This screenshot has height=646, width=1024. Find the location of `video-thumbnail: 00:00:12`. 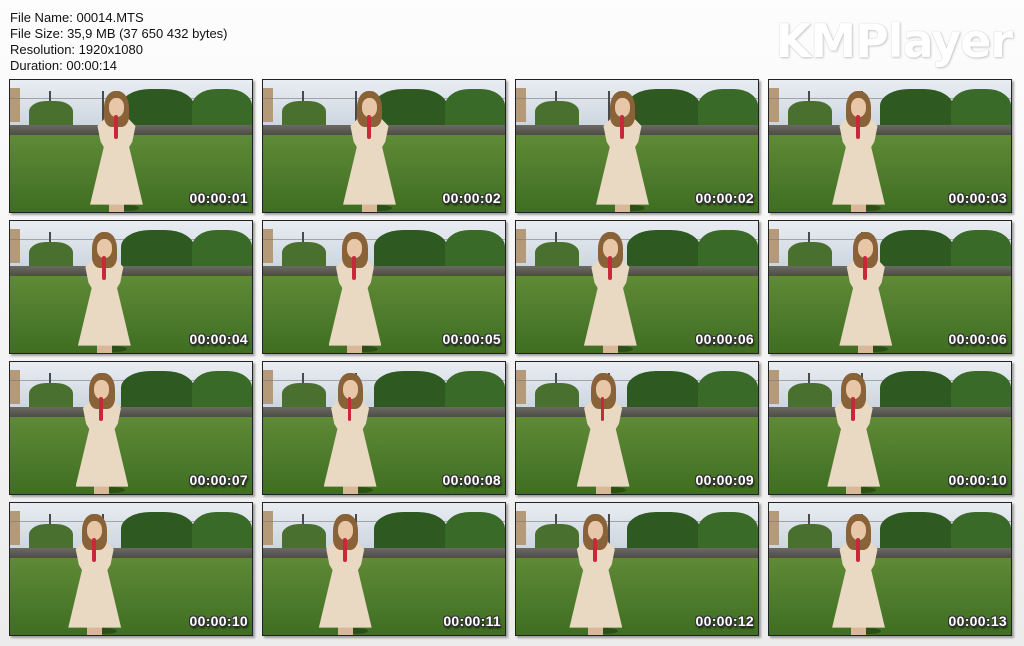

video-thumbnail: 00:00:12 is located at coordinates (637, 569).